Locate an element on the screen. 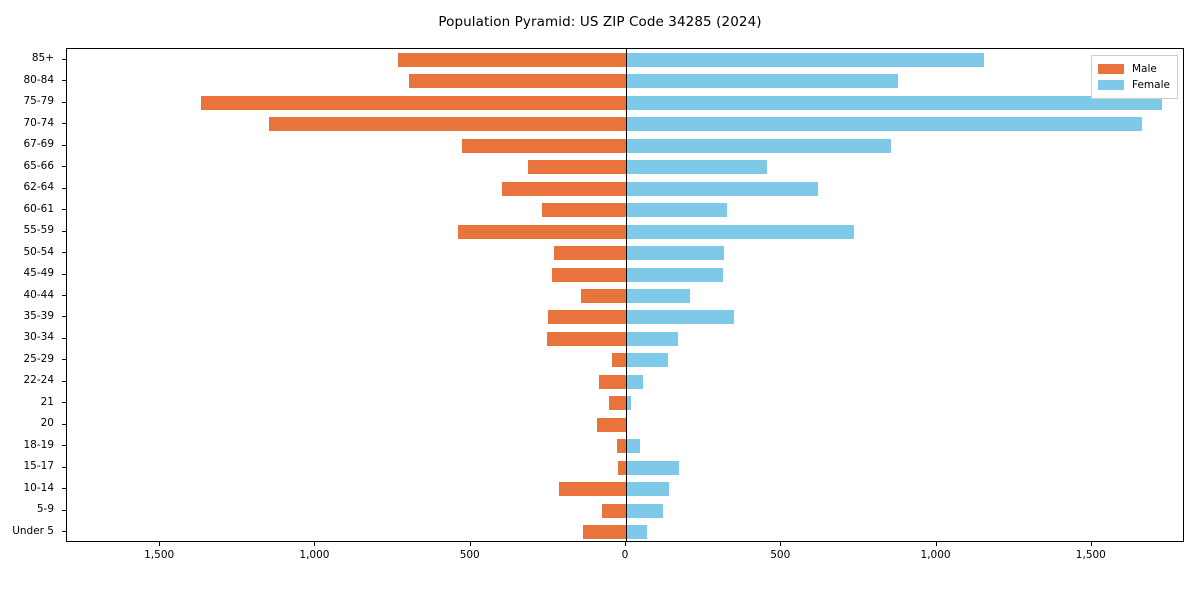  y-axis-tick-label: 70-74 is located at coordinates (38, 122).